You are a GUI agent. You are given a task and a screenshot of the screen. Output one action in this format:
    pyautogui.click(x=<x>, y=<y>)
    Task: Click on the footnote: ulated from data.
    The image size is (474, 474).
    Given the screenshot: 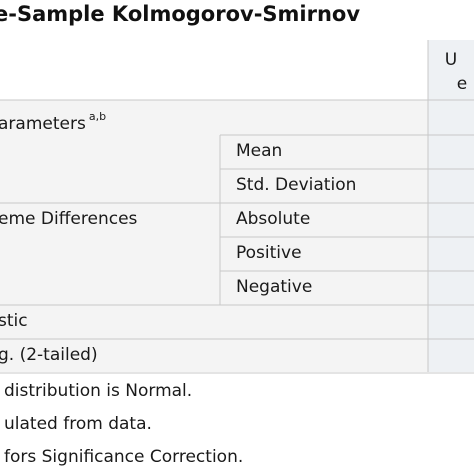 What is the action you would take?
    pyautogui.click(x=78, y=424)
    